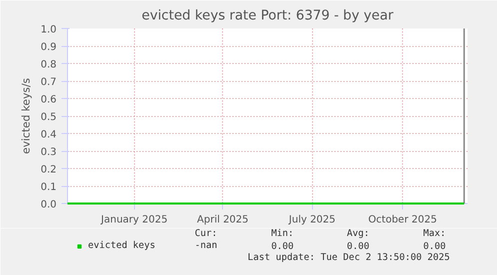 This screenshot has width=497, height=275. What do you see at coordinates (48, 47) in the screenshot?
I see `y-tick-label: 0.9` at bounding box center [48, 47].